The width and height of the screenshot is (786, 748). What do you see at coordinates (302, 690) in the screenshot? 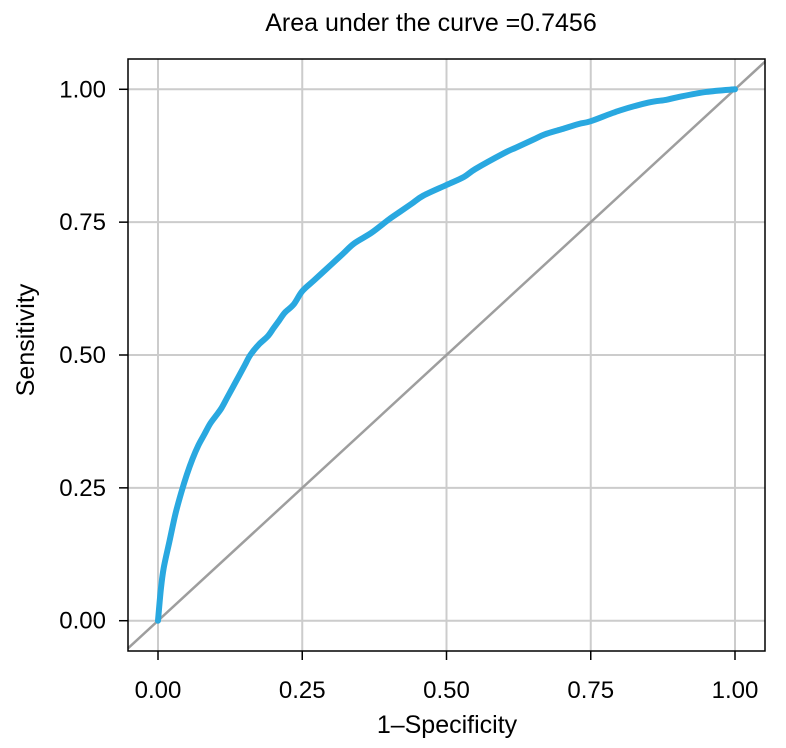
I see `x-tick-label: 0.25` at bounding box center [302, 690].